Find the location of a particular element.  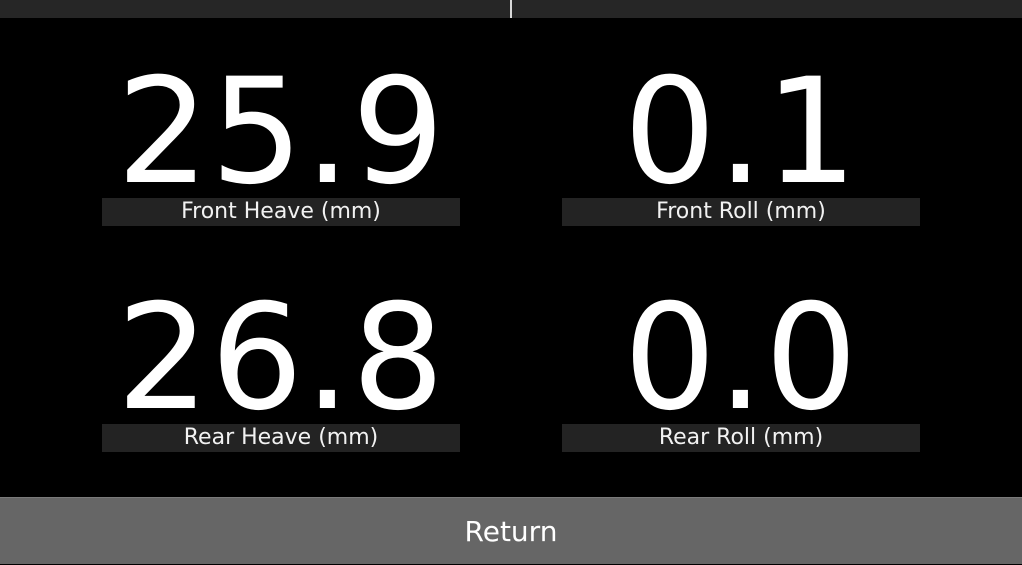

front-heave-readout: 25.9 Front Heave (mm) is located at coordinates (281, 139).